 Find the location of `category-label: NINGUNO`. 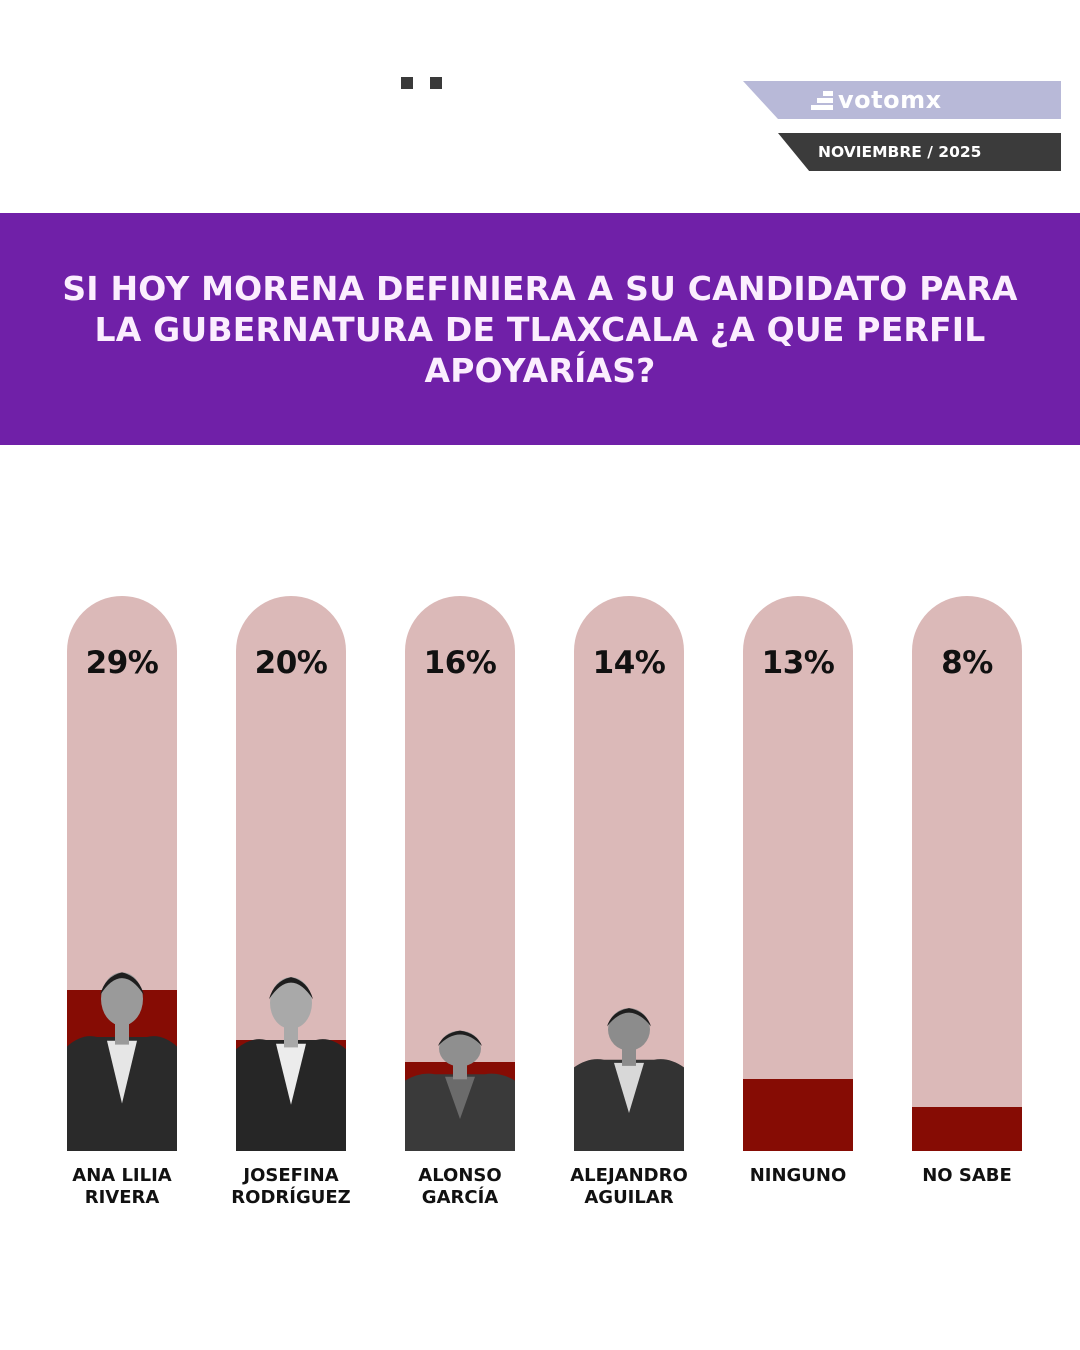

category-label: NINGUNO is located at coordinates (798, 1175).